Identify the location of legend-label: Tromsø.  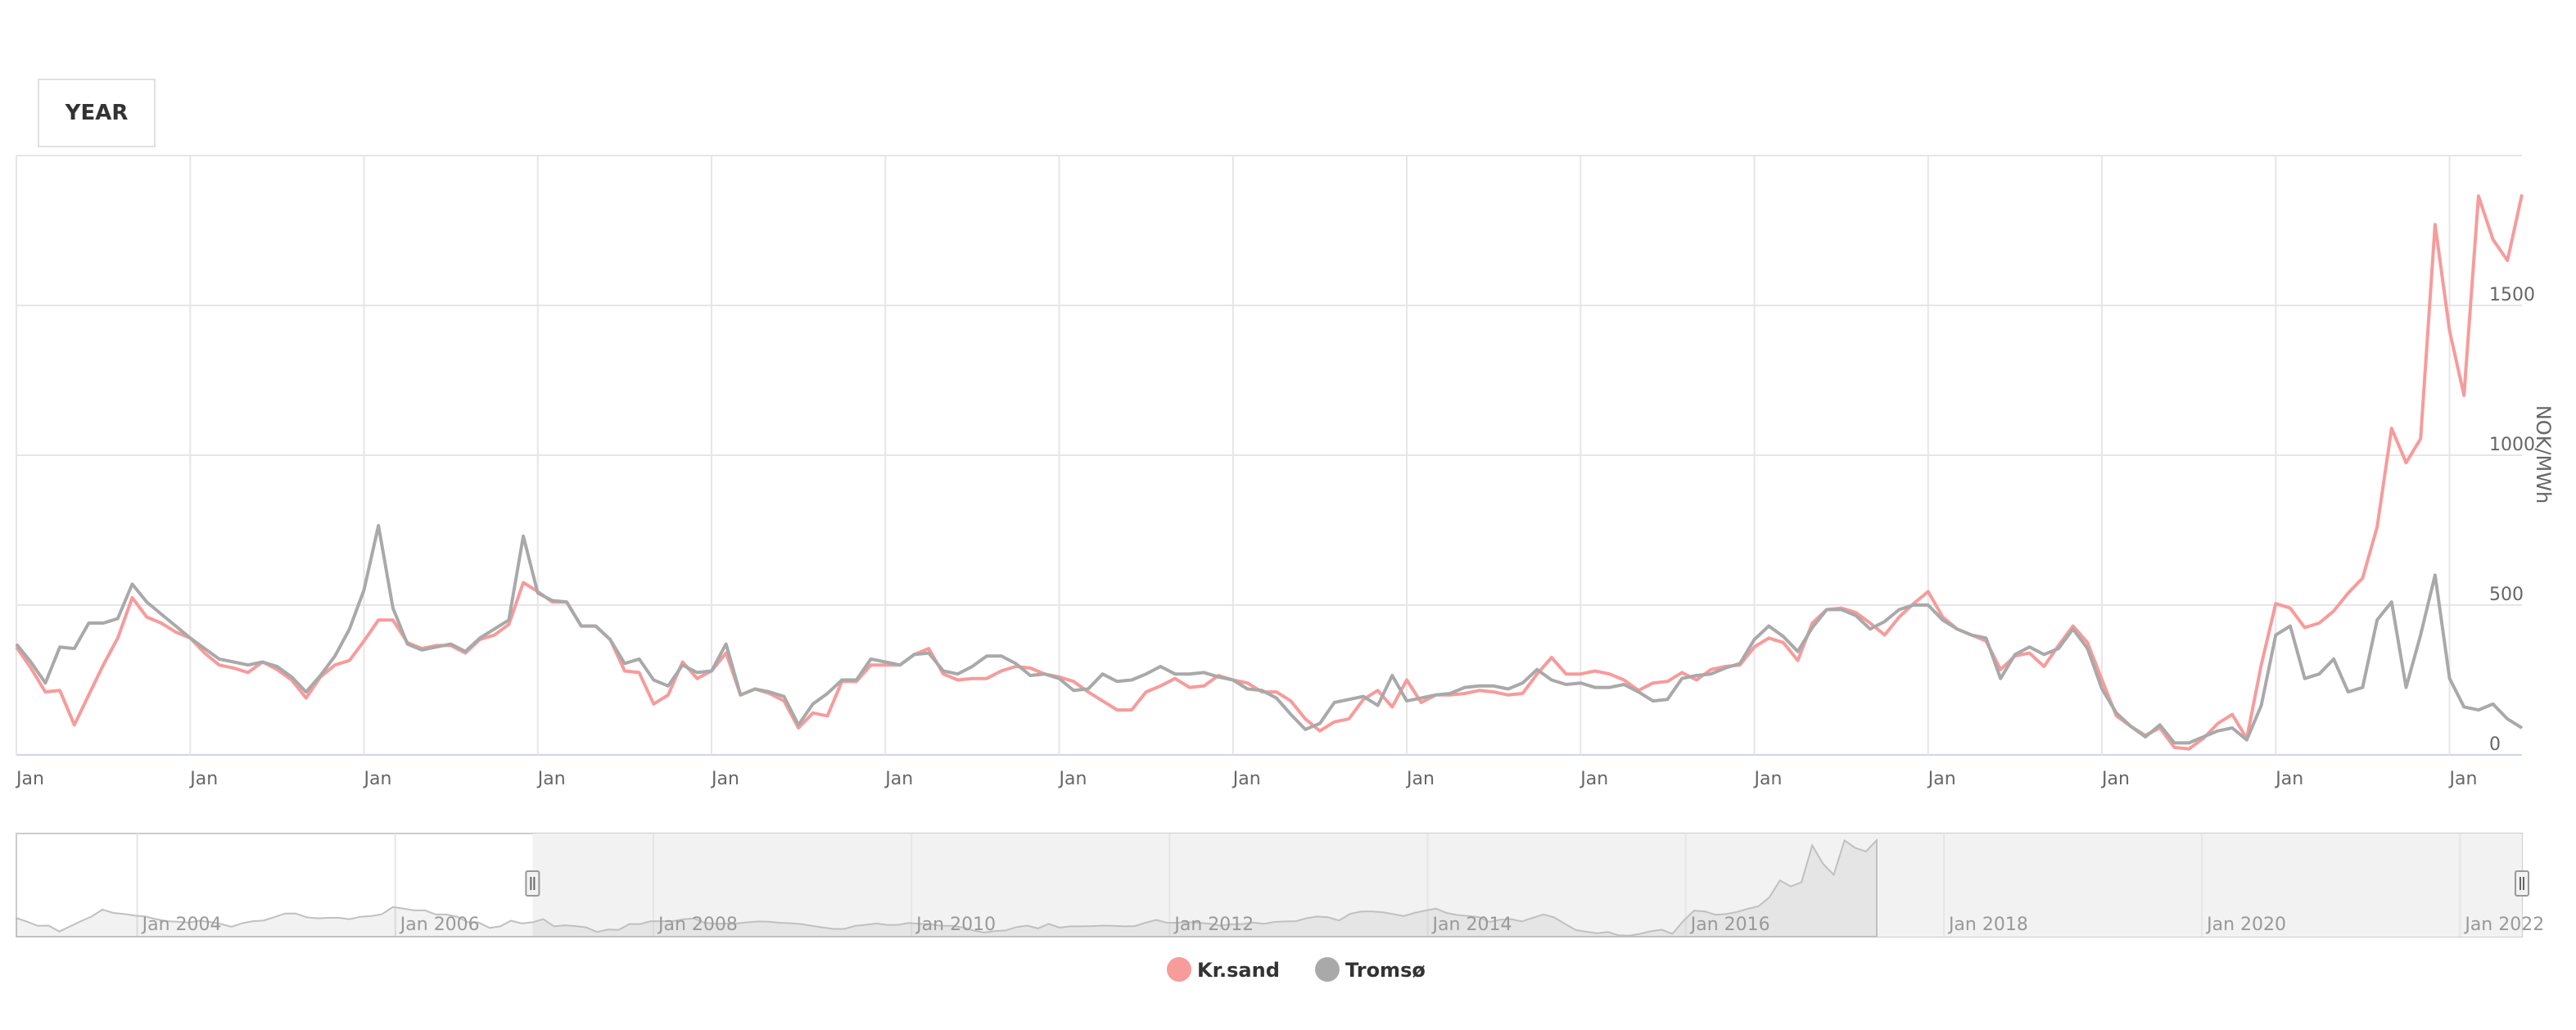
(1385, 970).